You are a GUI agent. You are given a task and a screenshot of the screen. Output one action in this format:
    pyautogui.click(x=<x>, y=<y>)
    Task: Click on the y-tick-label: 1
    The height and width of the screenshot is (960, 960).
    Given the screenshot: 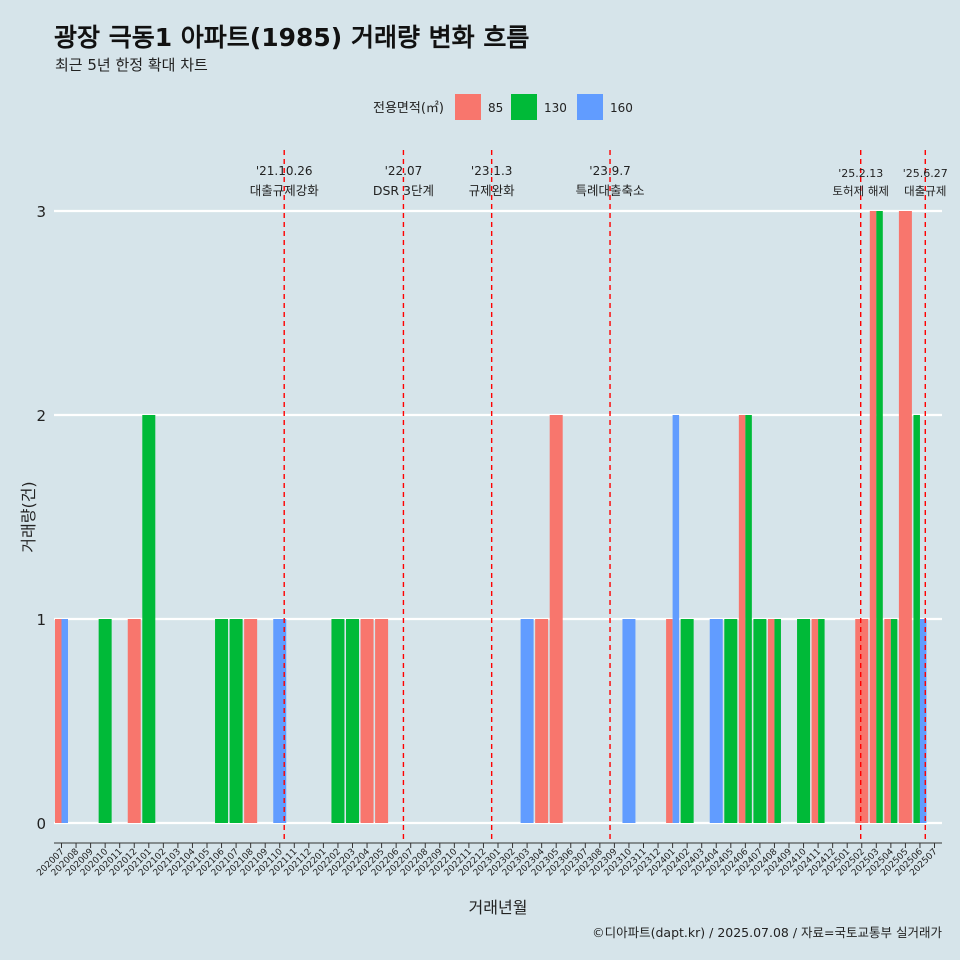 What is the action you would take?
    pyautogui.click(x=41, y=620)
    